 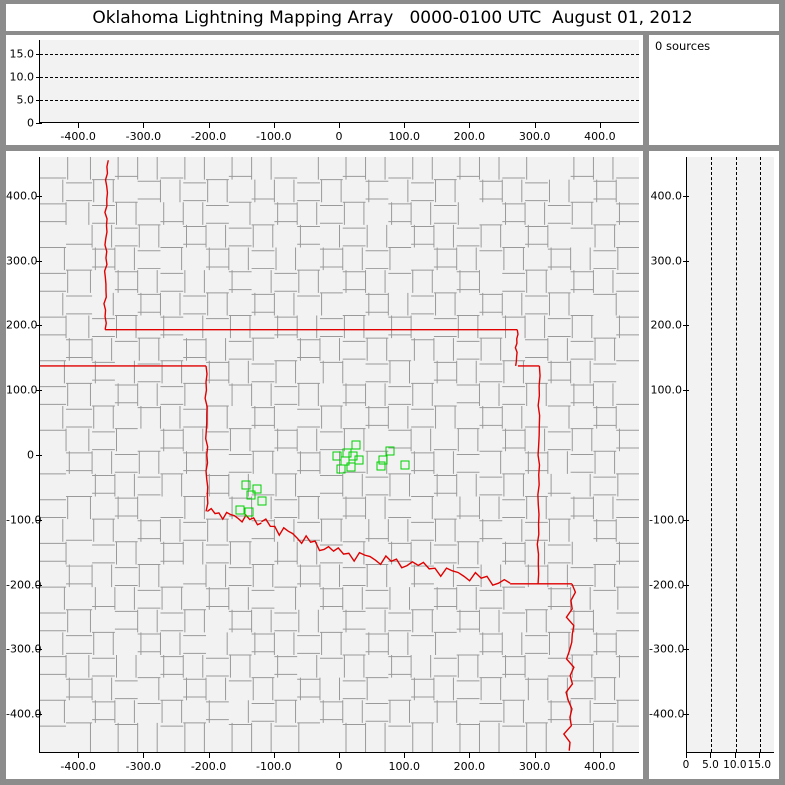 What do you see at coordinates (339, 136) in the screenshot?
I see `x-axis-tick-label: 0` at bounding box center [339, 136].